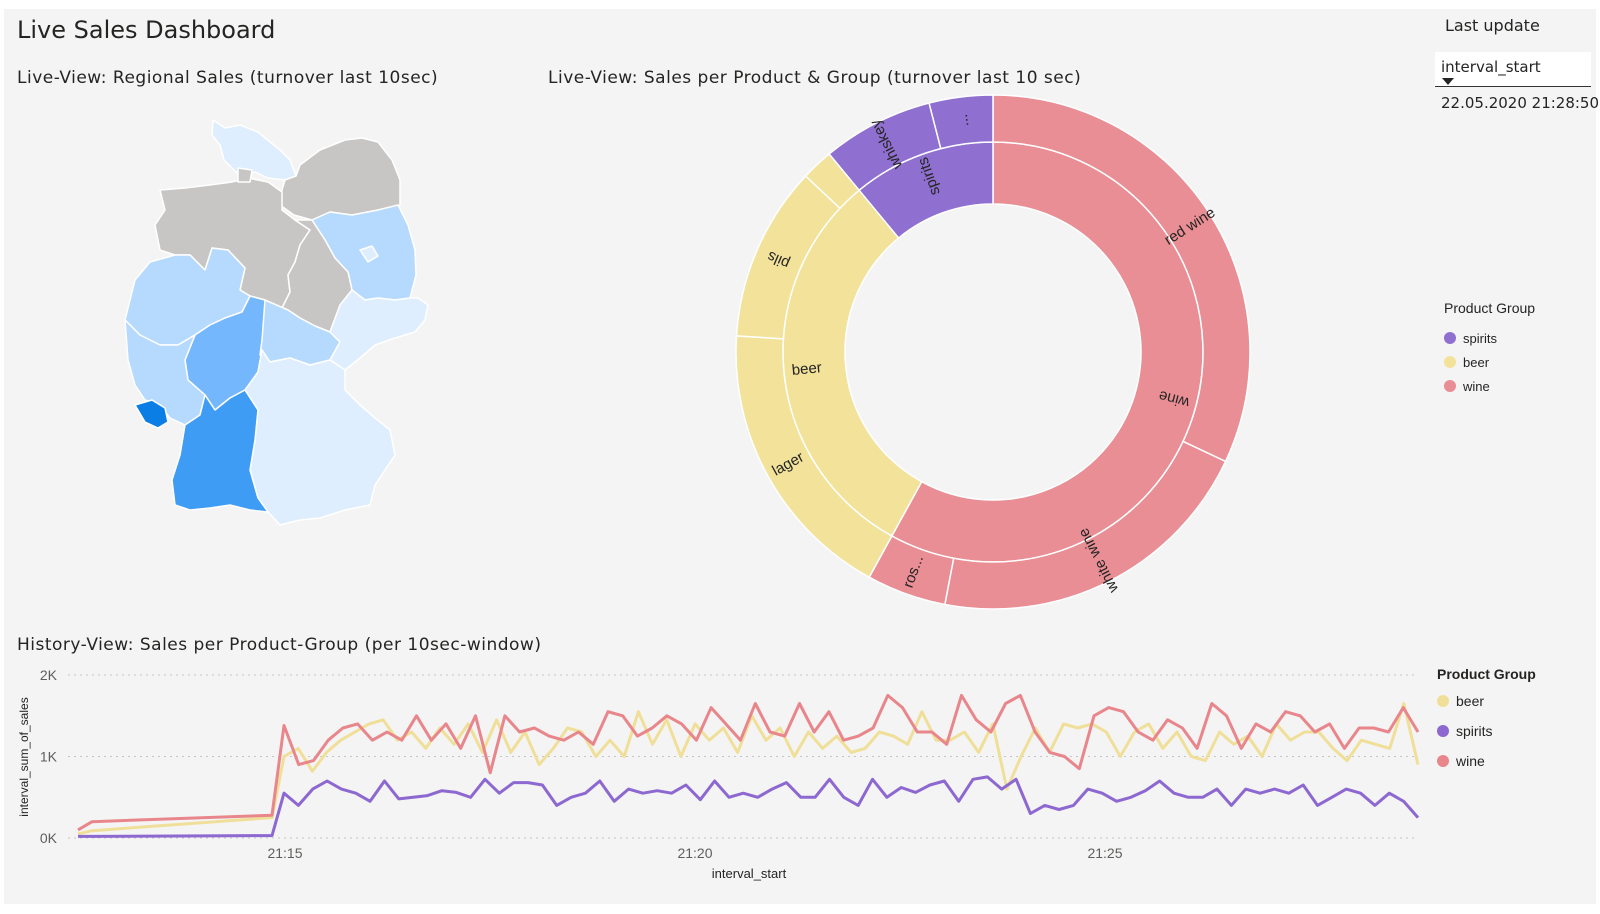 The width and height of the screenshot is (1600, 914). I want to click on legend-item-spirits: spirits, so click(1489, 338).